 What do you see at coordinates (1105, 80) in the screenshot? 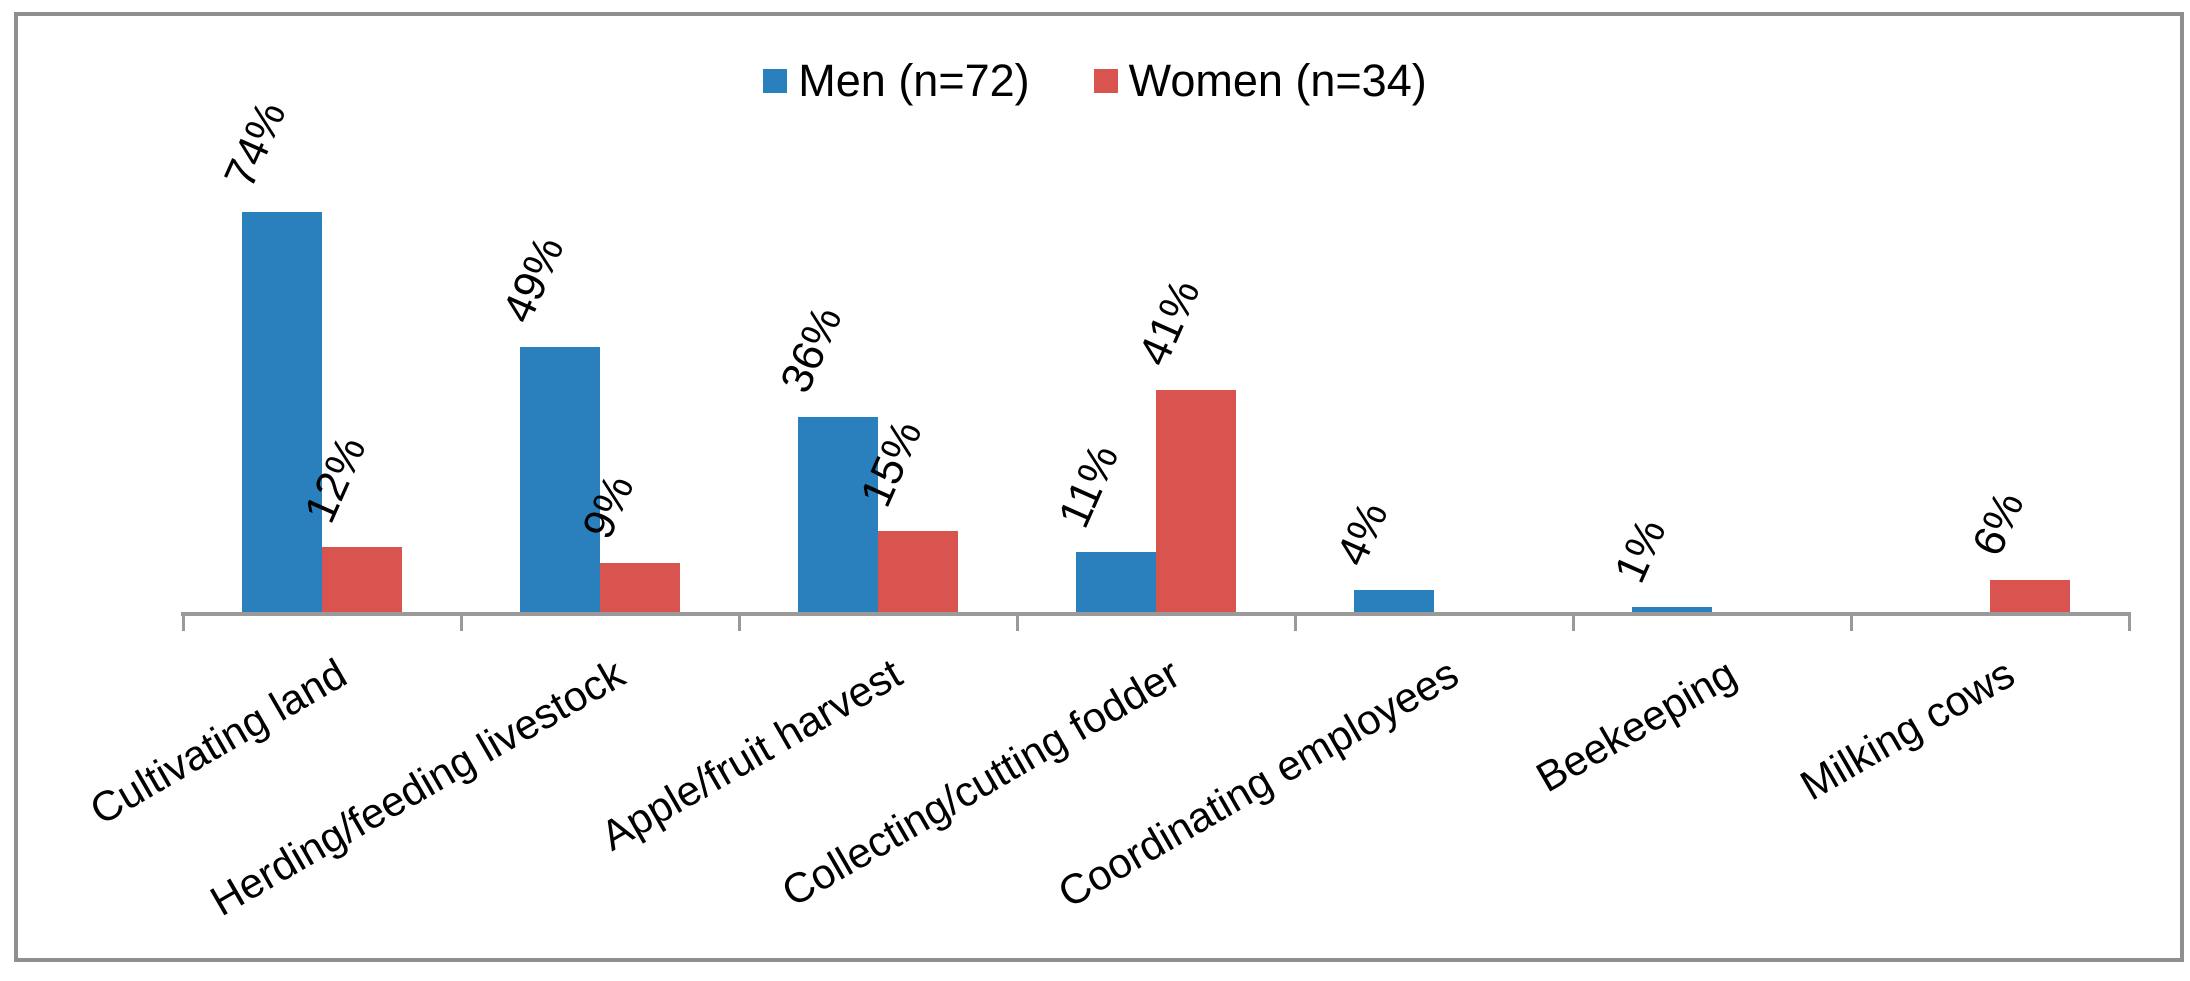
I see `women-legend-swatch` at bounding box center [1105, 80].